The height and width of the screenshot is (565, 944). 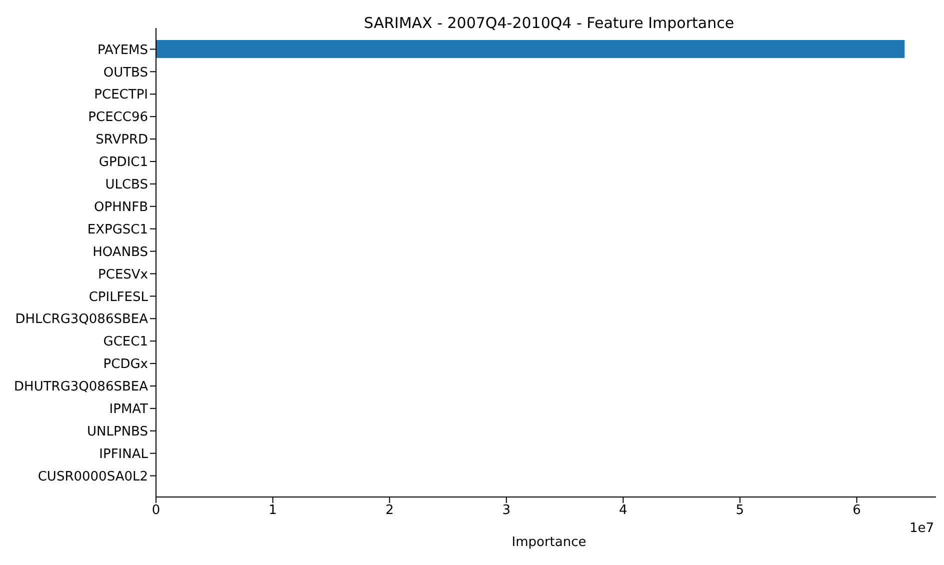 What do you see at coordinates (123, 274) in the screenshot?
I see `y-tick-label: PCESVx` at bounding box center [123, 274].